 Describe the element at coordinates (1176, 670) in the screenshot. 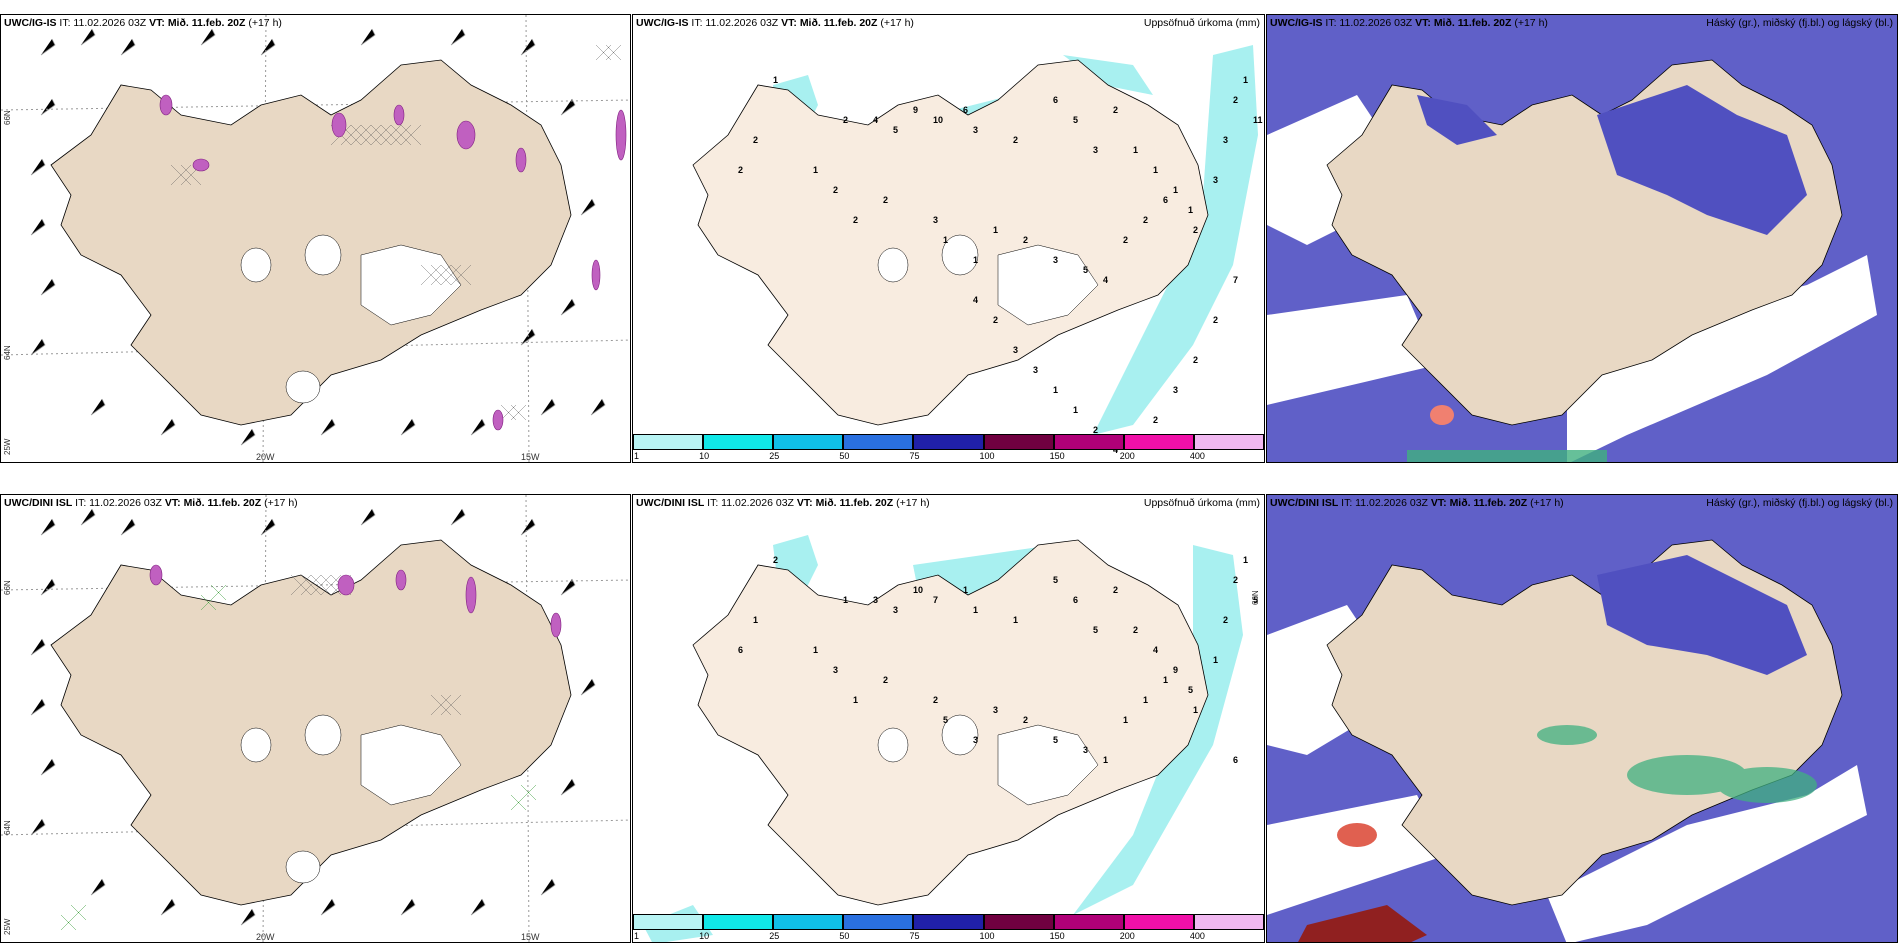

I see `precip-value-label: 9` at that location.